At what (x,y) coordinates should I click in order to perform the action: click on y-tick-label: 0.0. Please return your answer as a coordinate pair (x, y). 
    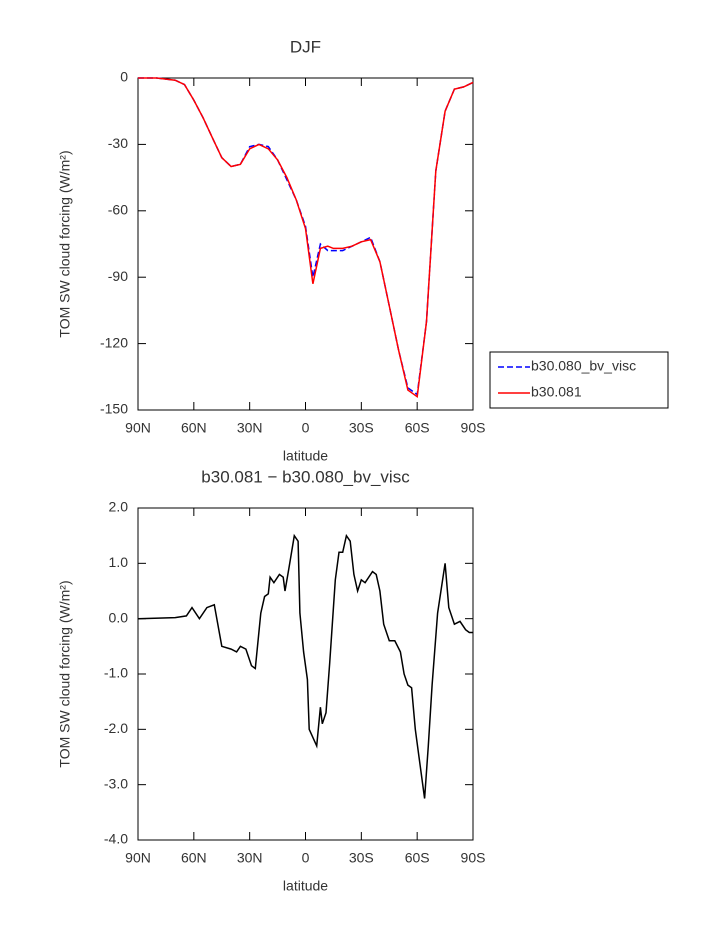
    Looking at the image, I should click on (119, 617).